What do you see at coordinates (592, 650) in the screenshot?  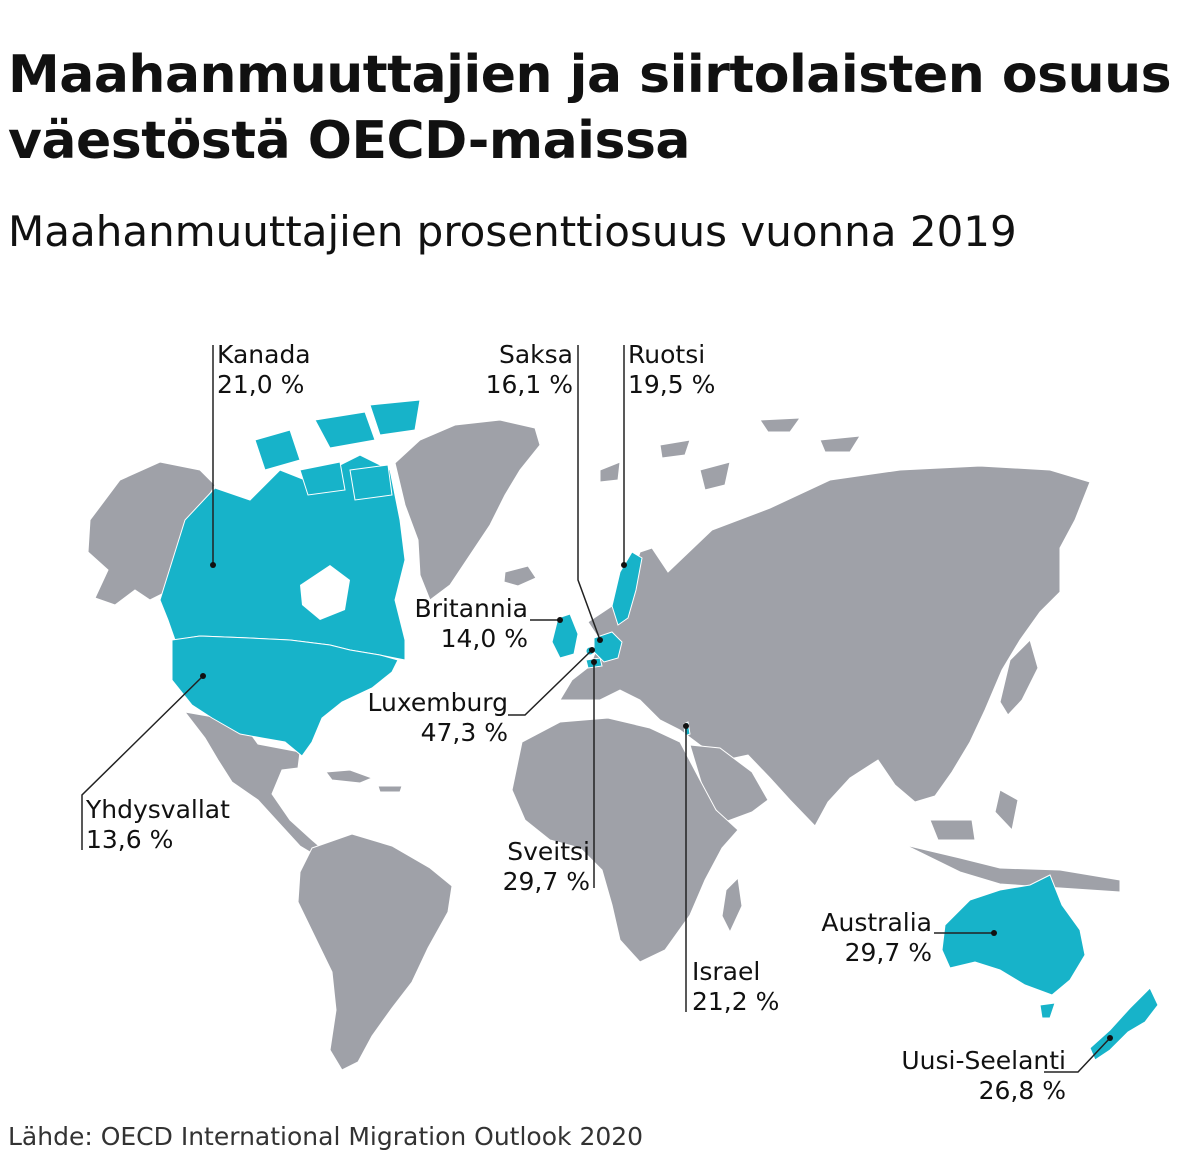 I see `marker-dot-luxemburg` at bounding box center [592, 650].